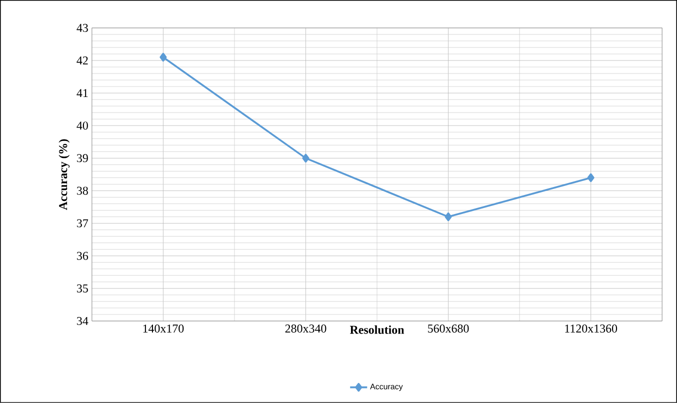 Image resolution: width=677 pixels, height=403 pixels. Describe the element at coordinates (64, 174) in the screenshot. I see `y-axis-title: Accuracy (%)` at that location.